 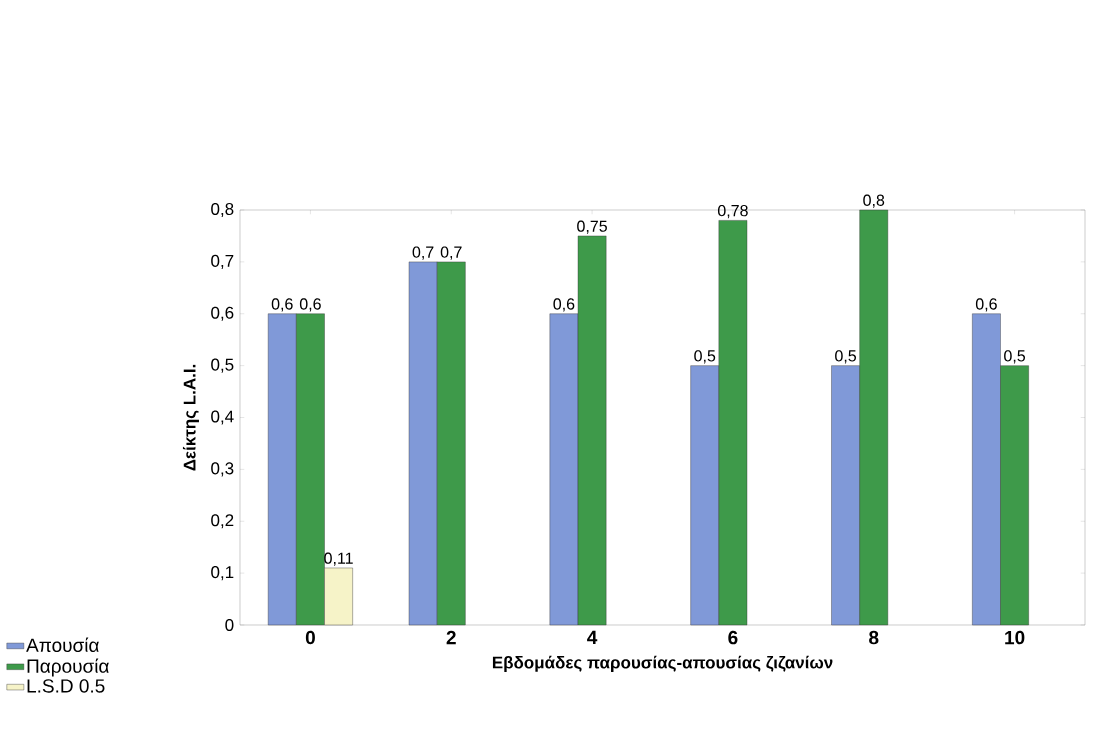 I want to click on x-tick-label: 2, so click(x=451, y=637).